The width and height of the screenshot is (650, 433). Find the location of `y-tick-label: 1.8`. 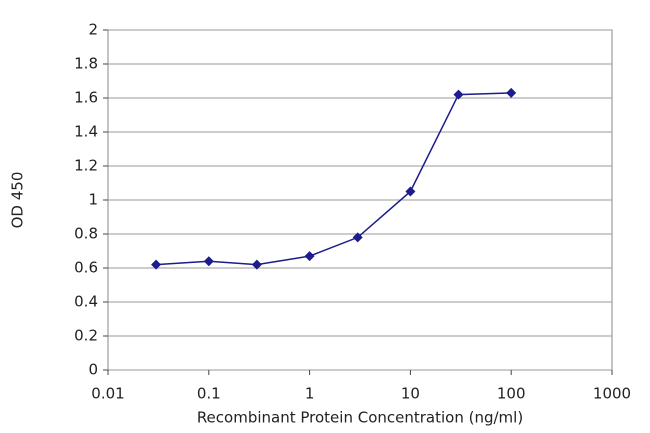

y-tick-label: 1.8 is located at coordinates (86, 64).